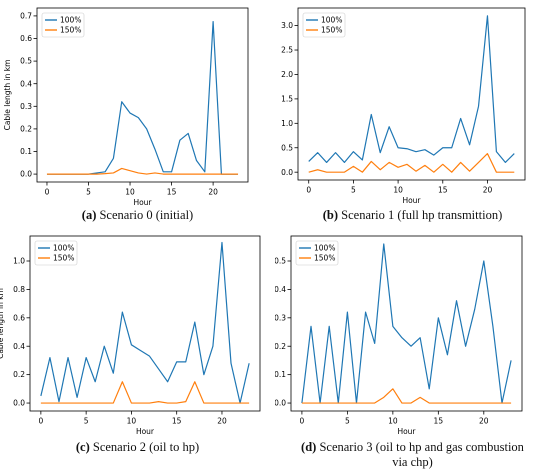 This screenshot has width=550, height=476. I want to click on caption-c: (c) Scenario 2 (oil to hp), so click(137, 447).